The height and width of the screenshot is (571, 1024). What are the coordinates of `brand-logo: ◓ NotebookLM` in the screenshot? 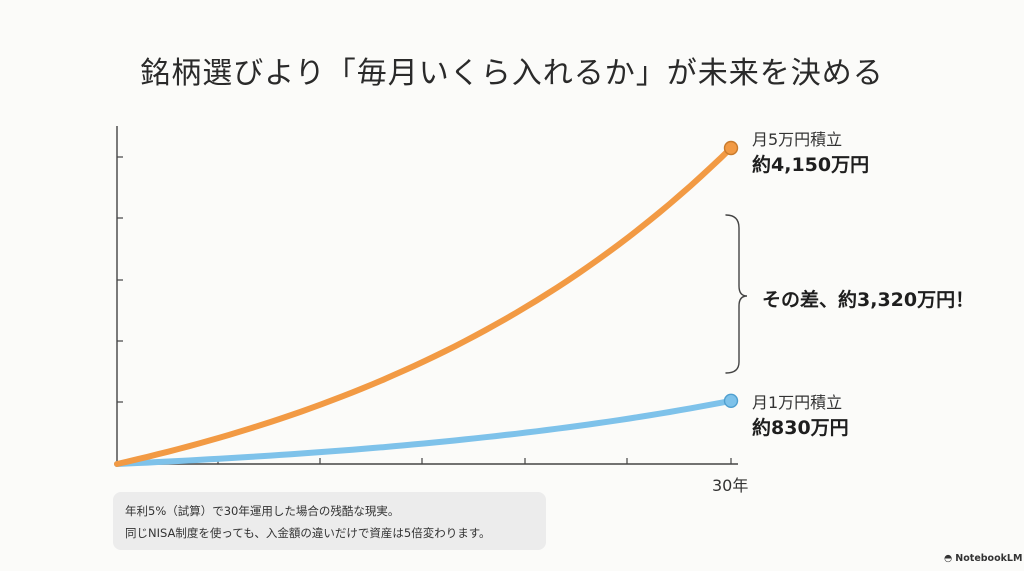 It's located at (983, 558).